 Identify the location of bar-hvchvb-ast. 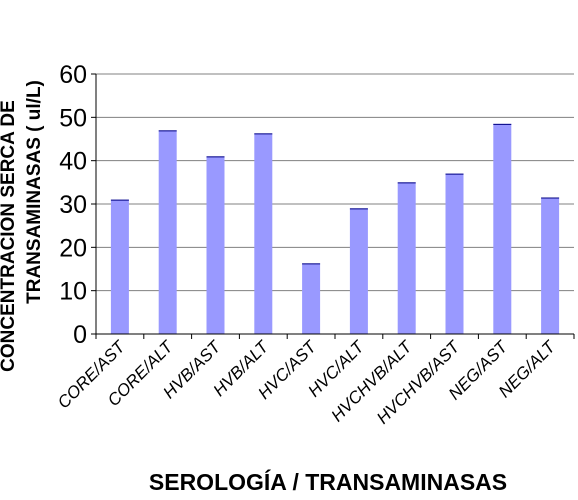
(454, 253).